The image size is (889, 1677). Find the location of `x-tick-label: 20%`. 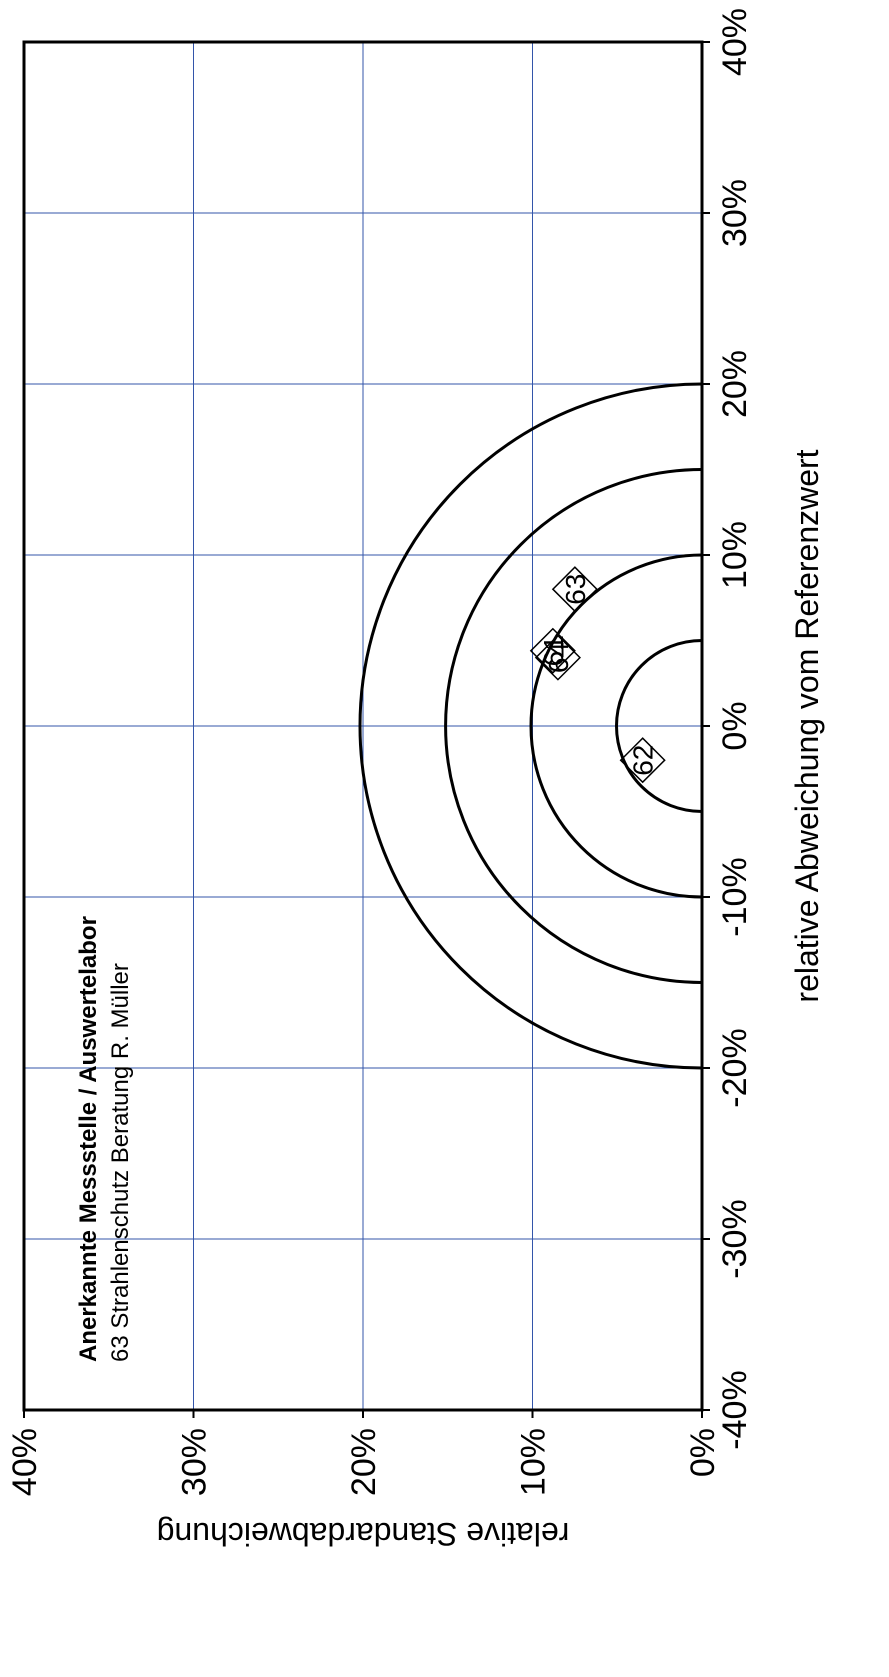

x-tick-label: 20% is located at coordinates (735, 384).